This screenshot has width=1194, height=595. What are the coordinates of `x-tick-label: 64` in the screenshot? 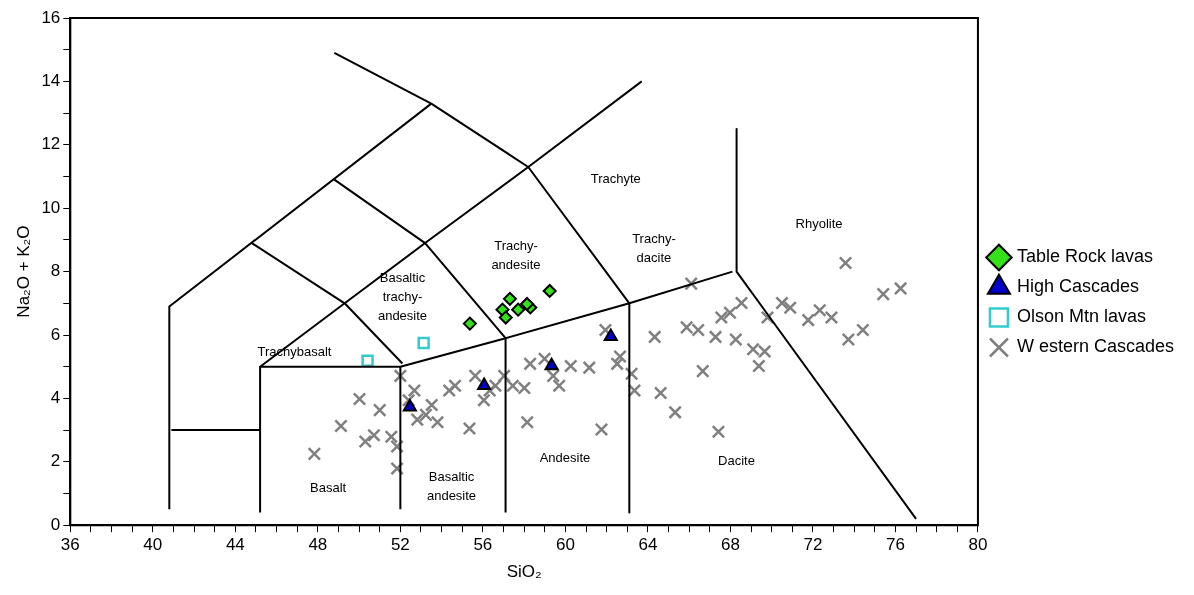 It's located at (648, 545).